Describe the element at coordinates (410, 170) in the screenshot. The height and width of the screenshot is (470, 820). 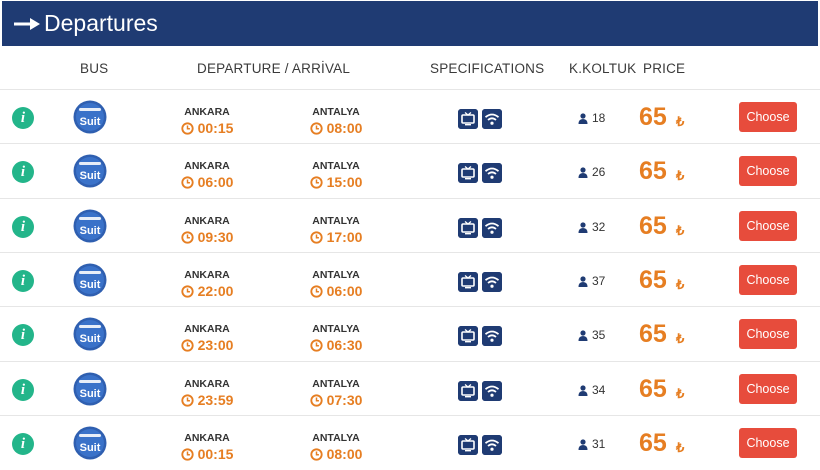
I see `departure-row: i Suit ANKARA 06:00 ANTALYA 15:00` at that location.